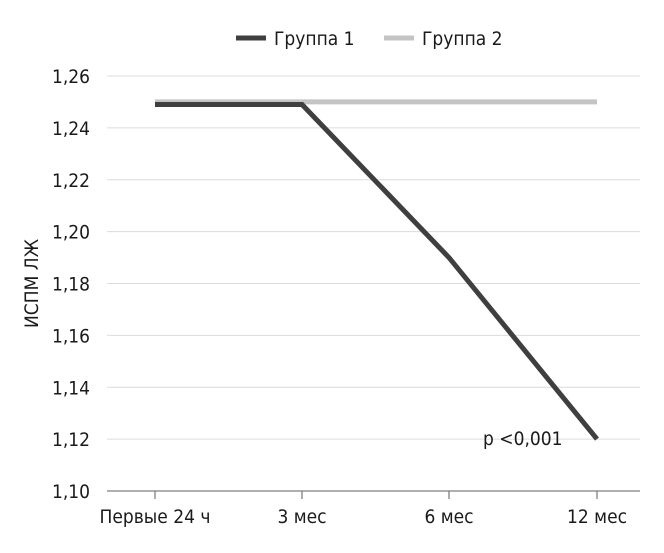 This screenshot has height=553, width=664. Describe the element at coordinates (71, 388) in the screenshot. I see `y-tick-label: 1,14` at that location.